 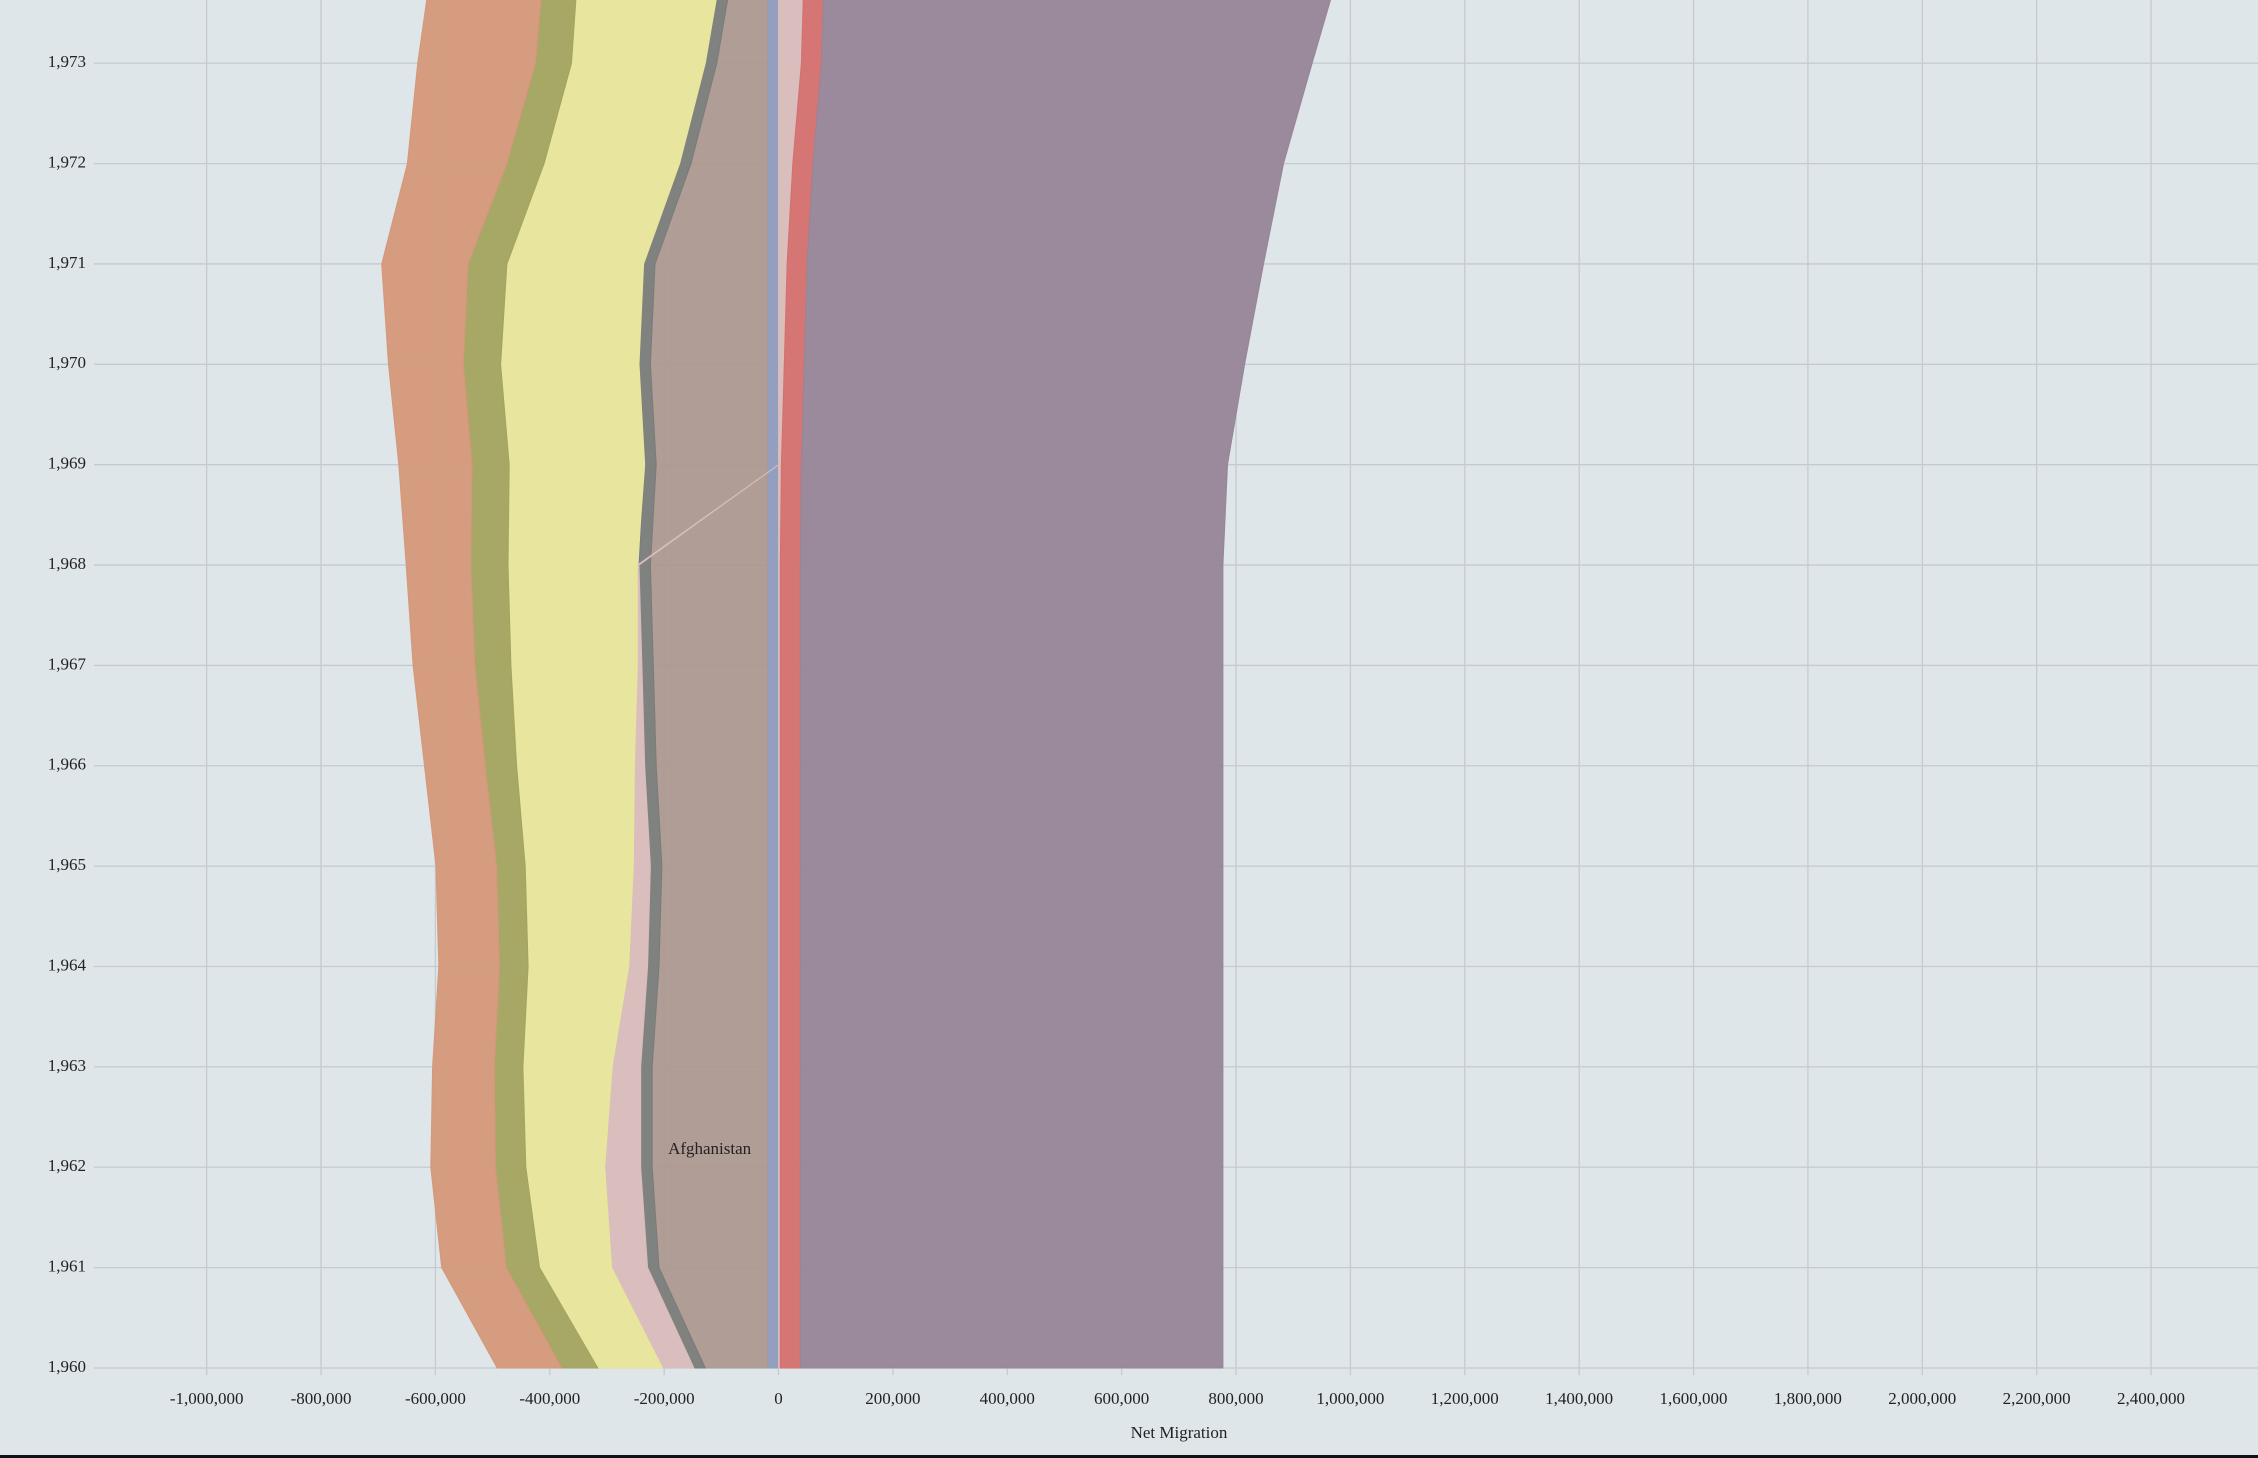 What do you see at coordinates (1121, 1398) in the screenshot?
I see `x-tick-label: 600,000` at bounding box center [1121, 1398].